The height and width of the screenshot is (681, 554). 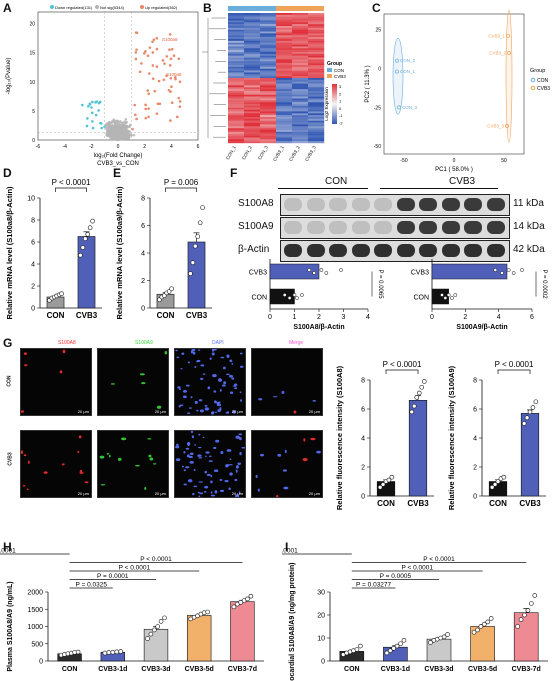 I want to click on micrograph-svg, so click(x=209, y=382).